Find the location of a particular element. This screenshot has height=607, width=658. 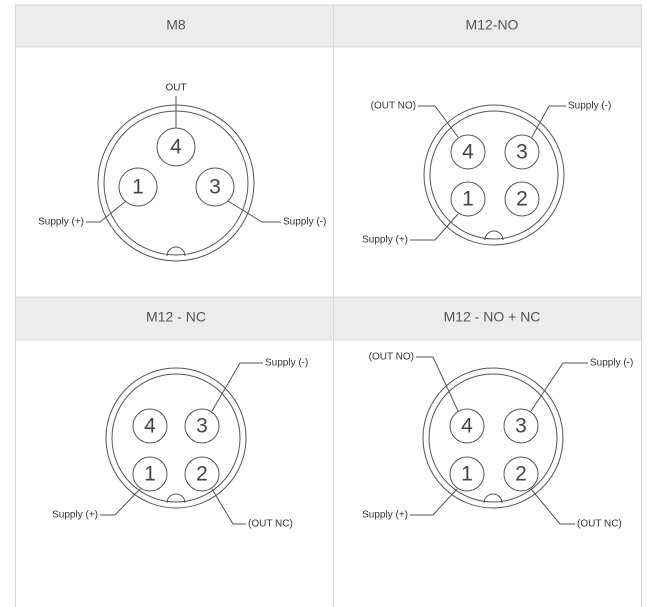

panel-title: M8 is located at coordinates (176, 25).